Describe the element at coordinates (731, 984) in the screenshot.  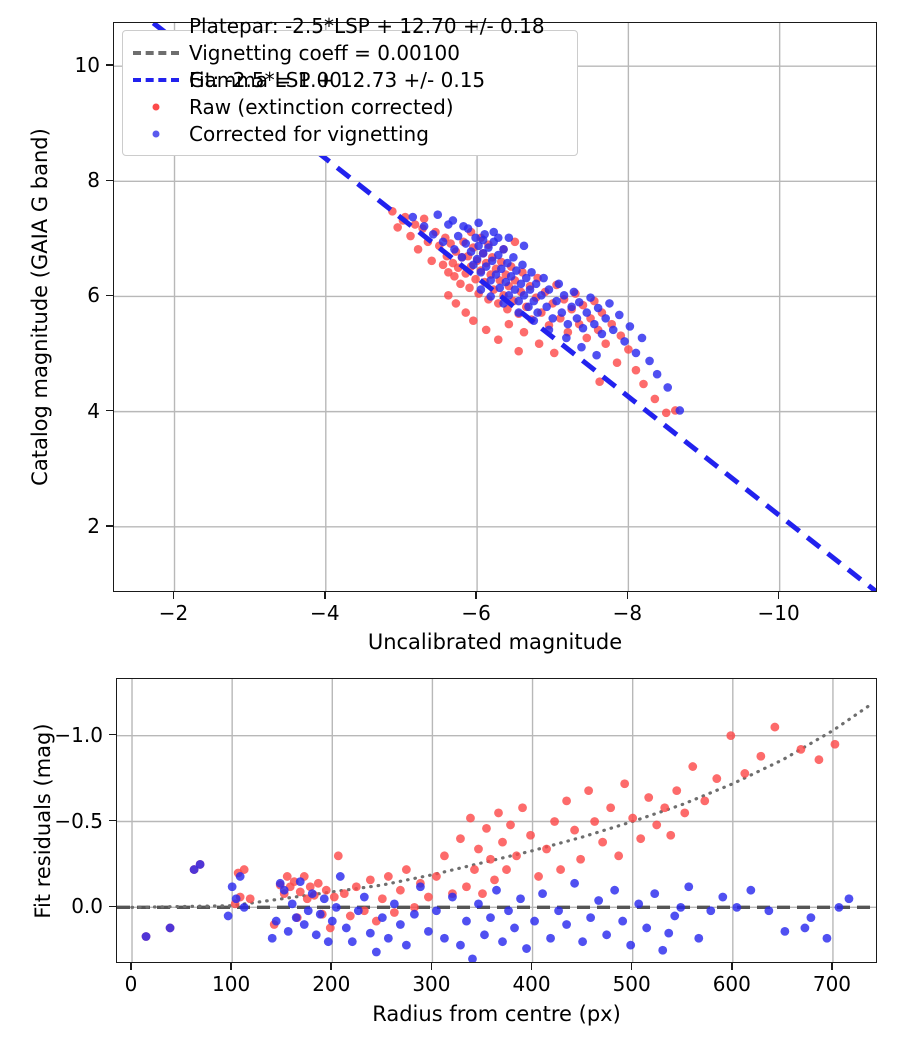
I see `x-tick-label: 600` at that location.